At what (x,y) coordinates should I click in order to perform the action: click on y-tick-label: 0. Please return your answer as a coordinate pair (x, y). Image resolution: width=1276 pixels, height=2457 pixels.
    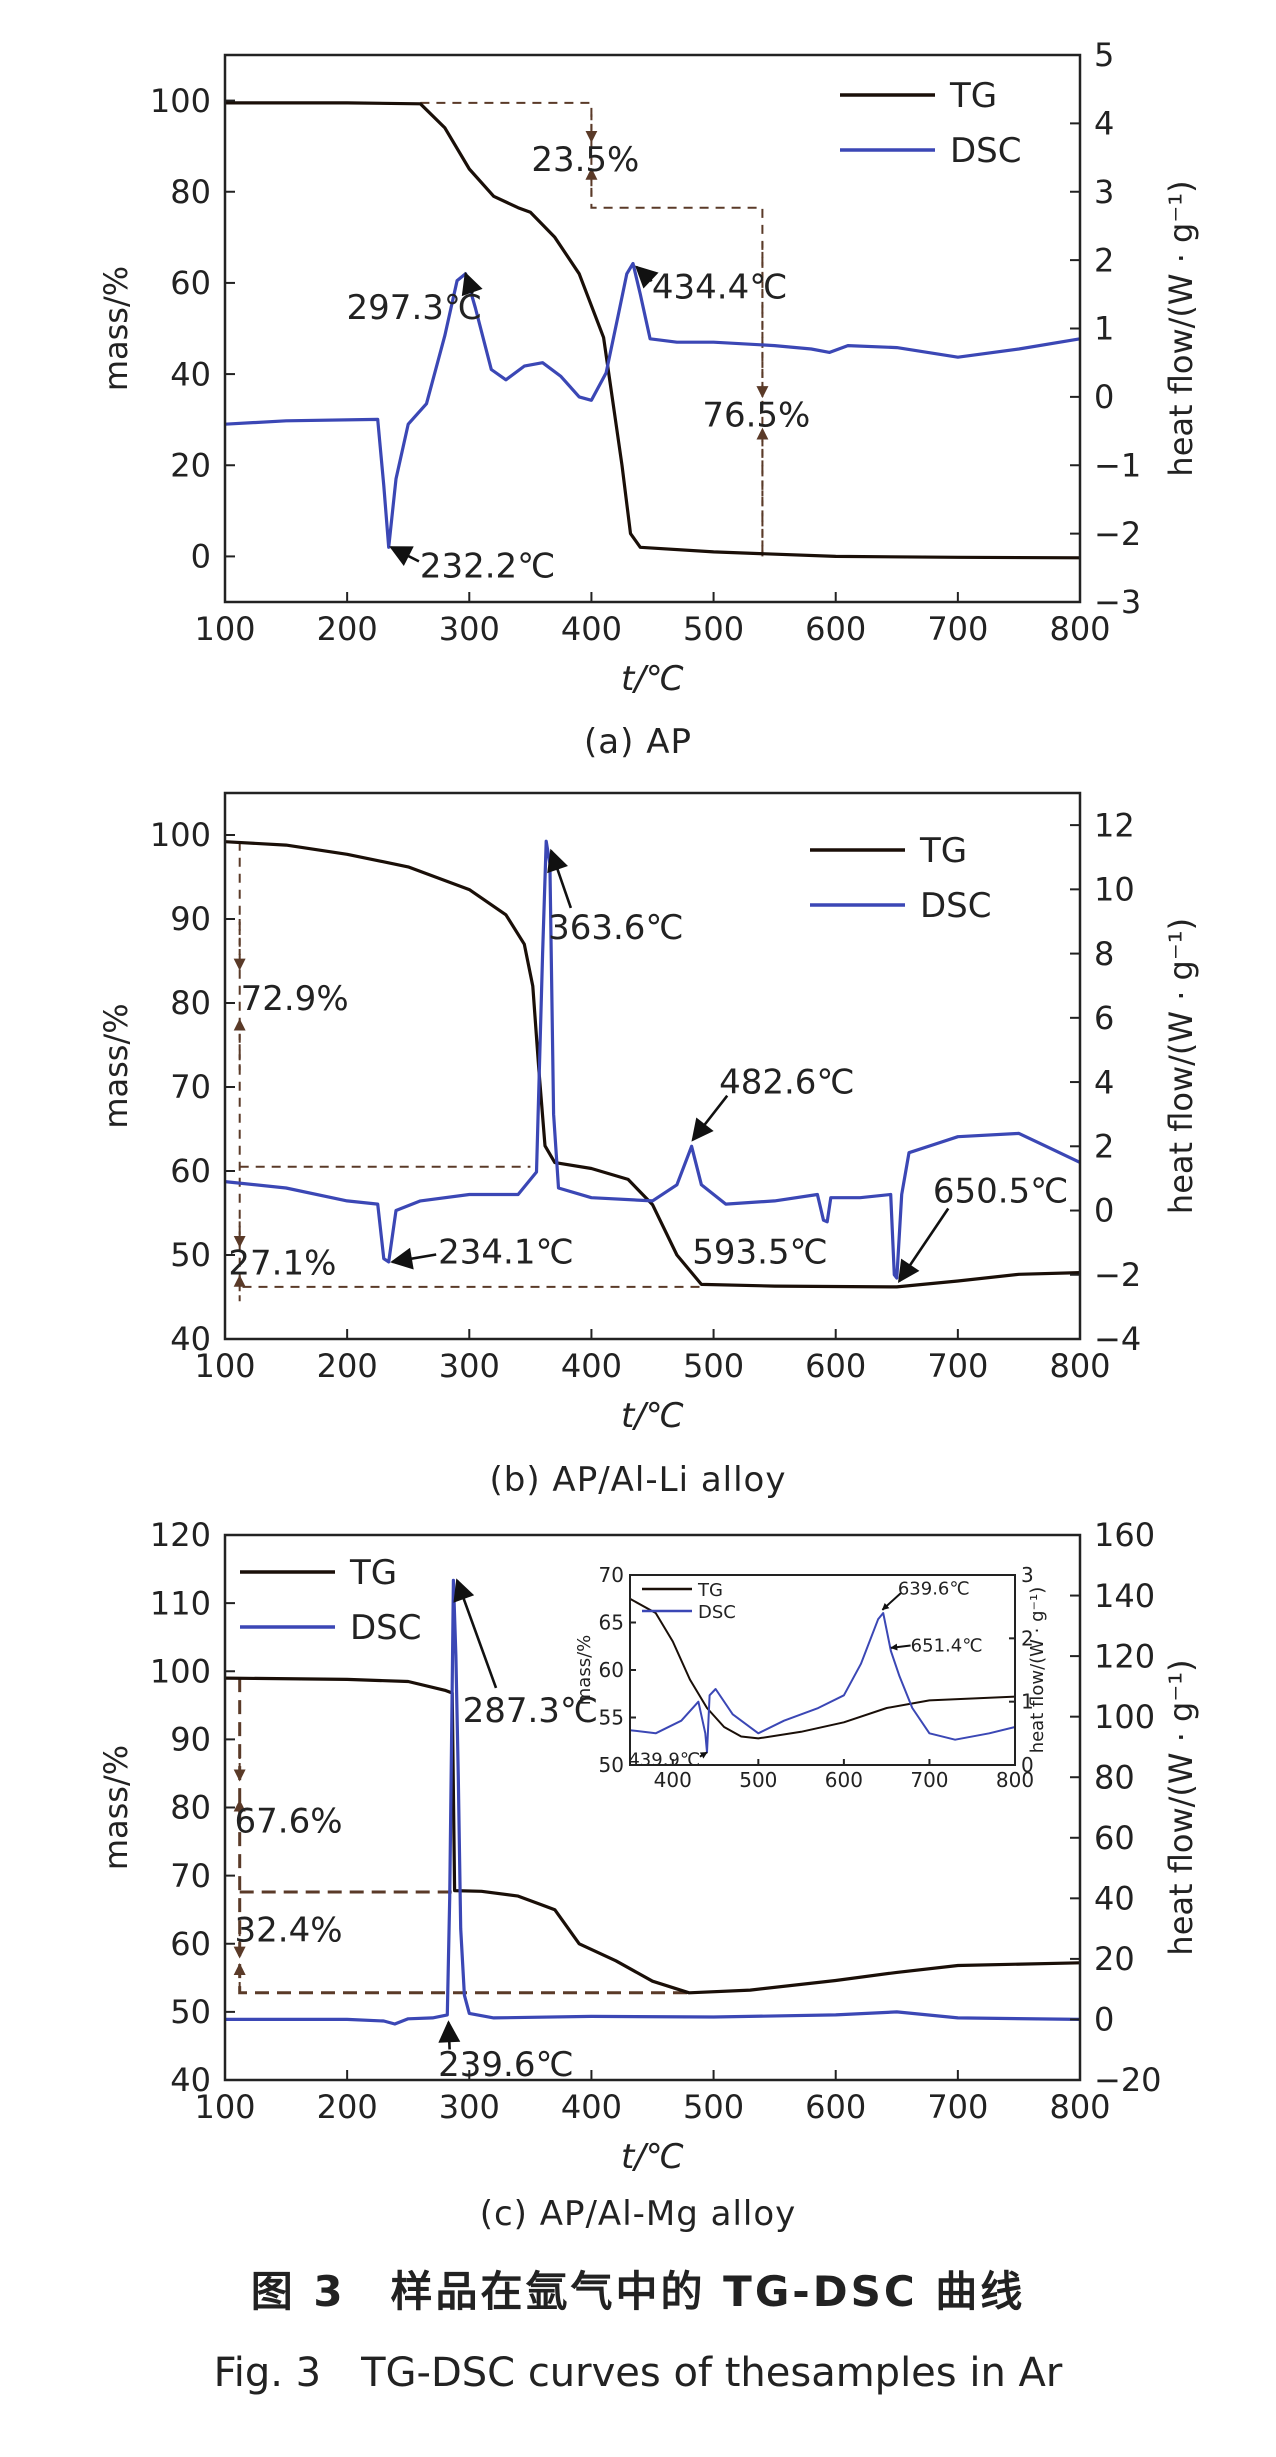
    Looking at the image, I should click on (201, 557).